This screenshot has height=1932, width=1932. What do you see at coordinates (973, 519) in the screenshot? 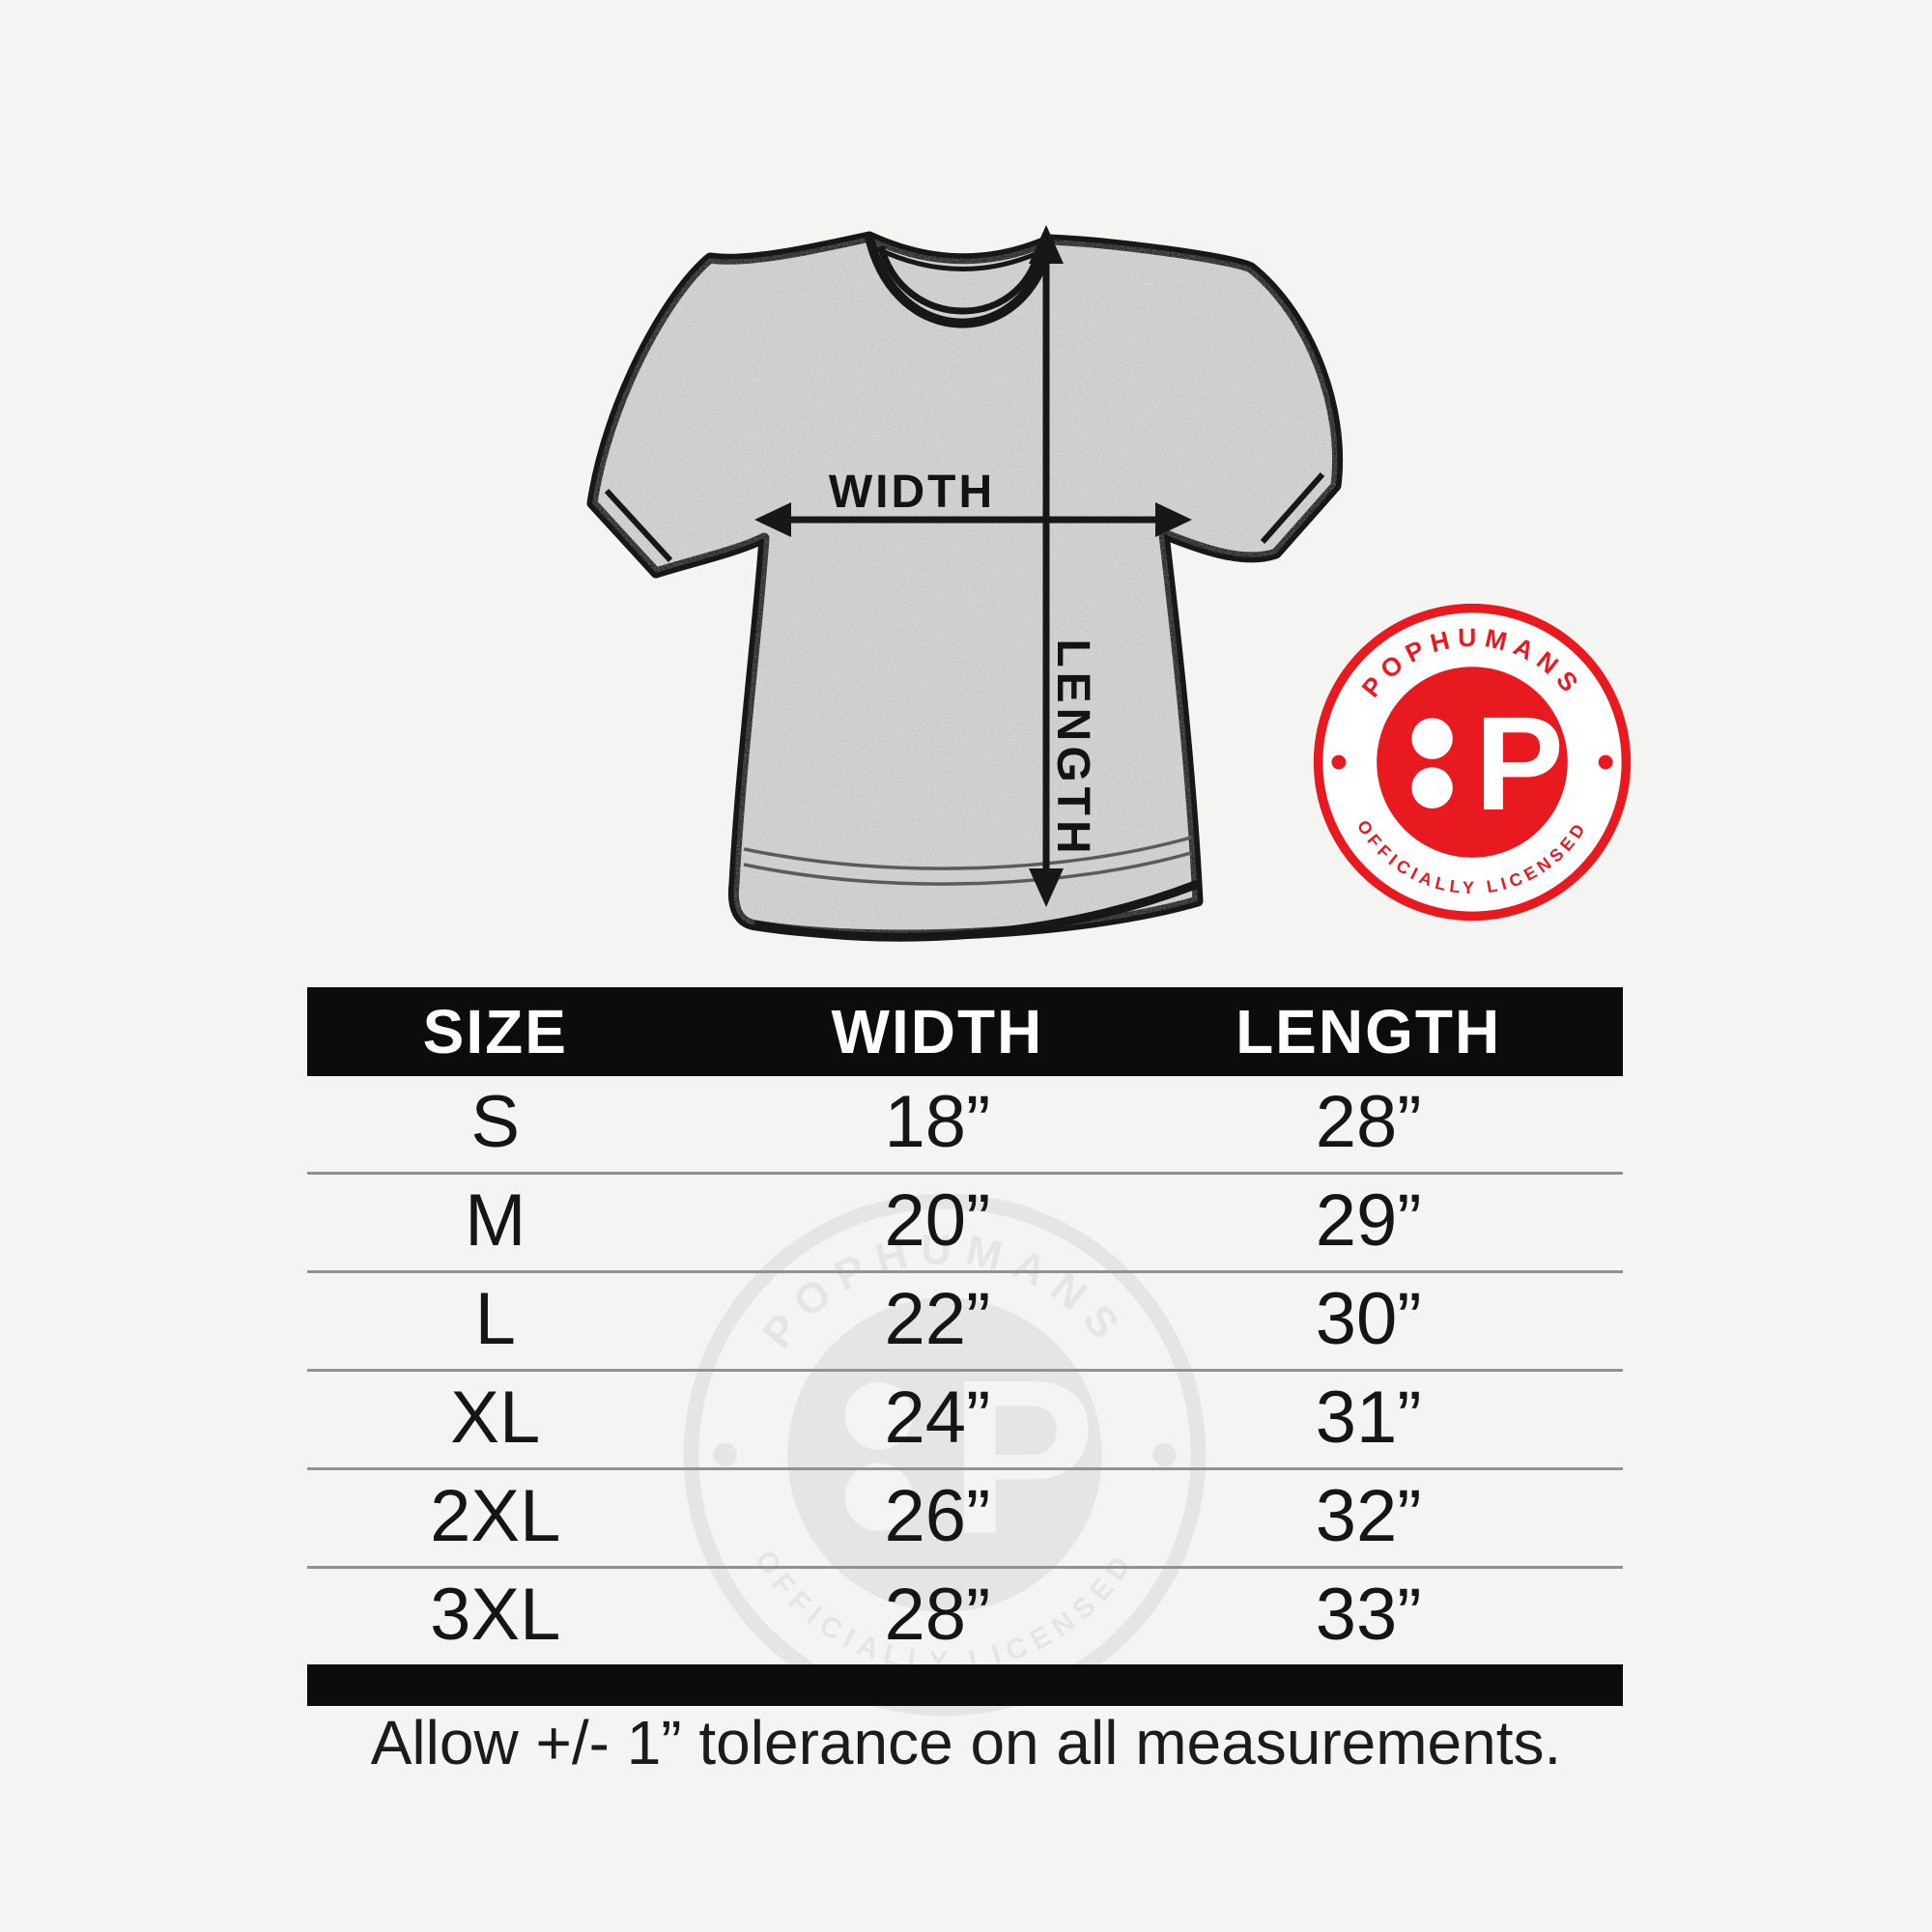
I see `width-arrow` at bounding box center [973, 519].